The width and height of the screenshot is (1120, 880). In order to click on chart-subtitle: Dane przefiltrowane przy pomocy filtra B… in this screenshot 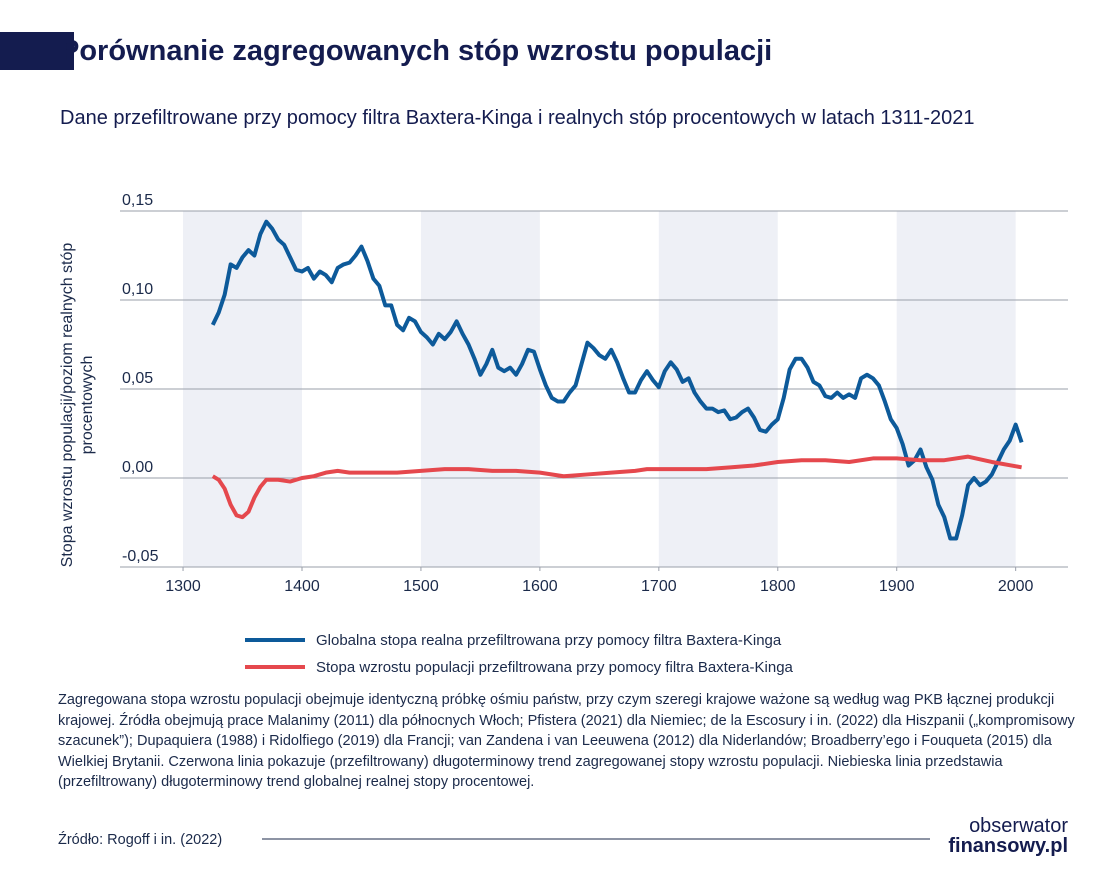, I will do `click(517, 118)`.